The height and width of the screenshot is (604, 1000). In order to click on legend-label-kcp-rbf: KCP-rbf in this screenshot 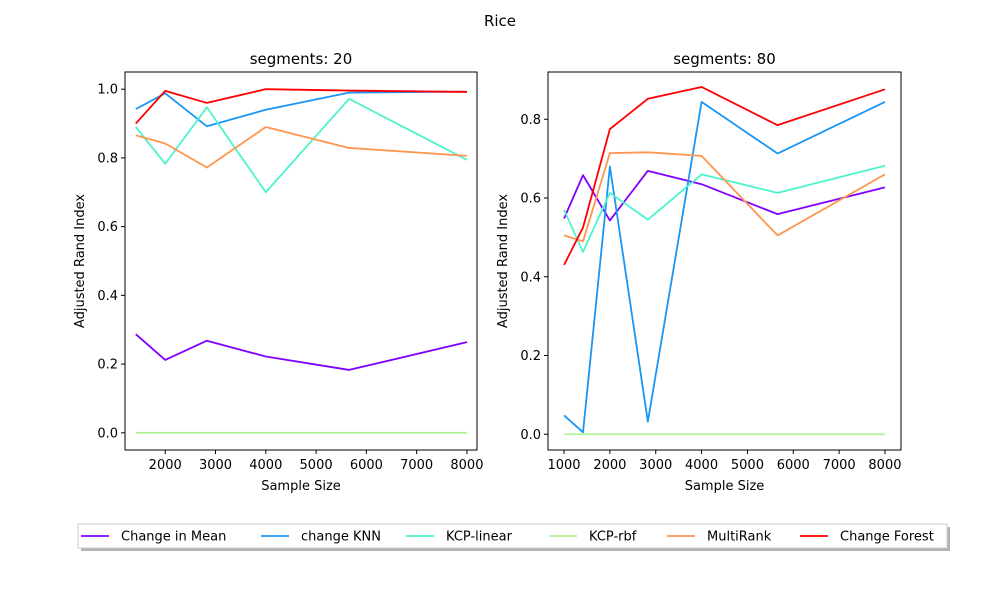, I will do `click(613, 537)`.